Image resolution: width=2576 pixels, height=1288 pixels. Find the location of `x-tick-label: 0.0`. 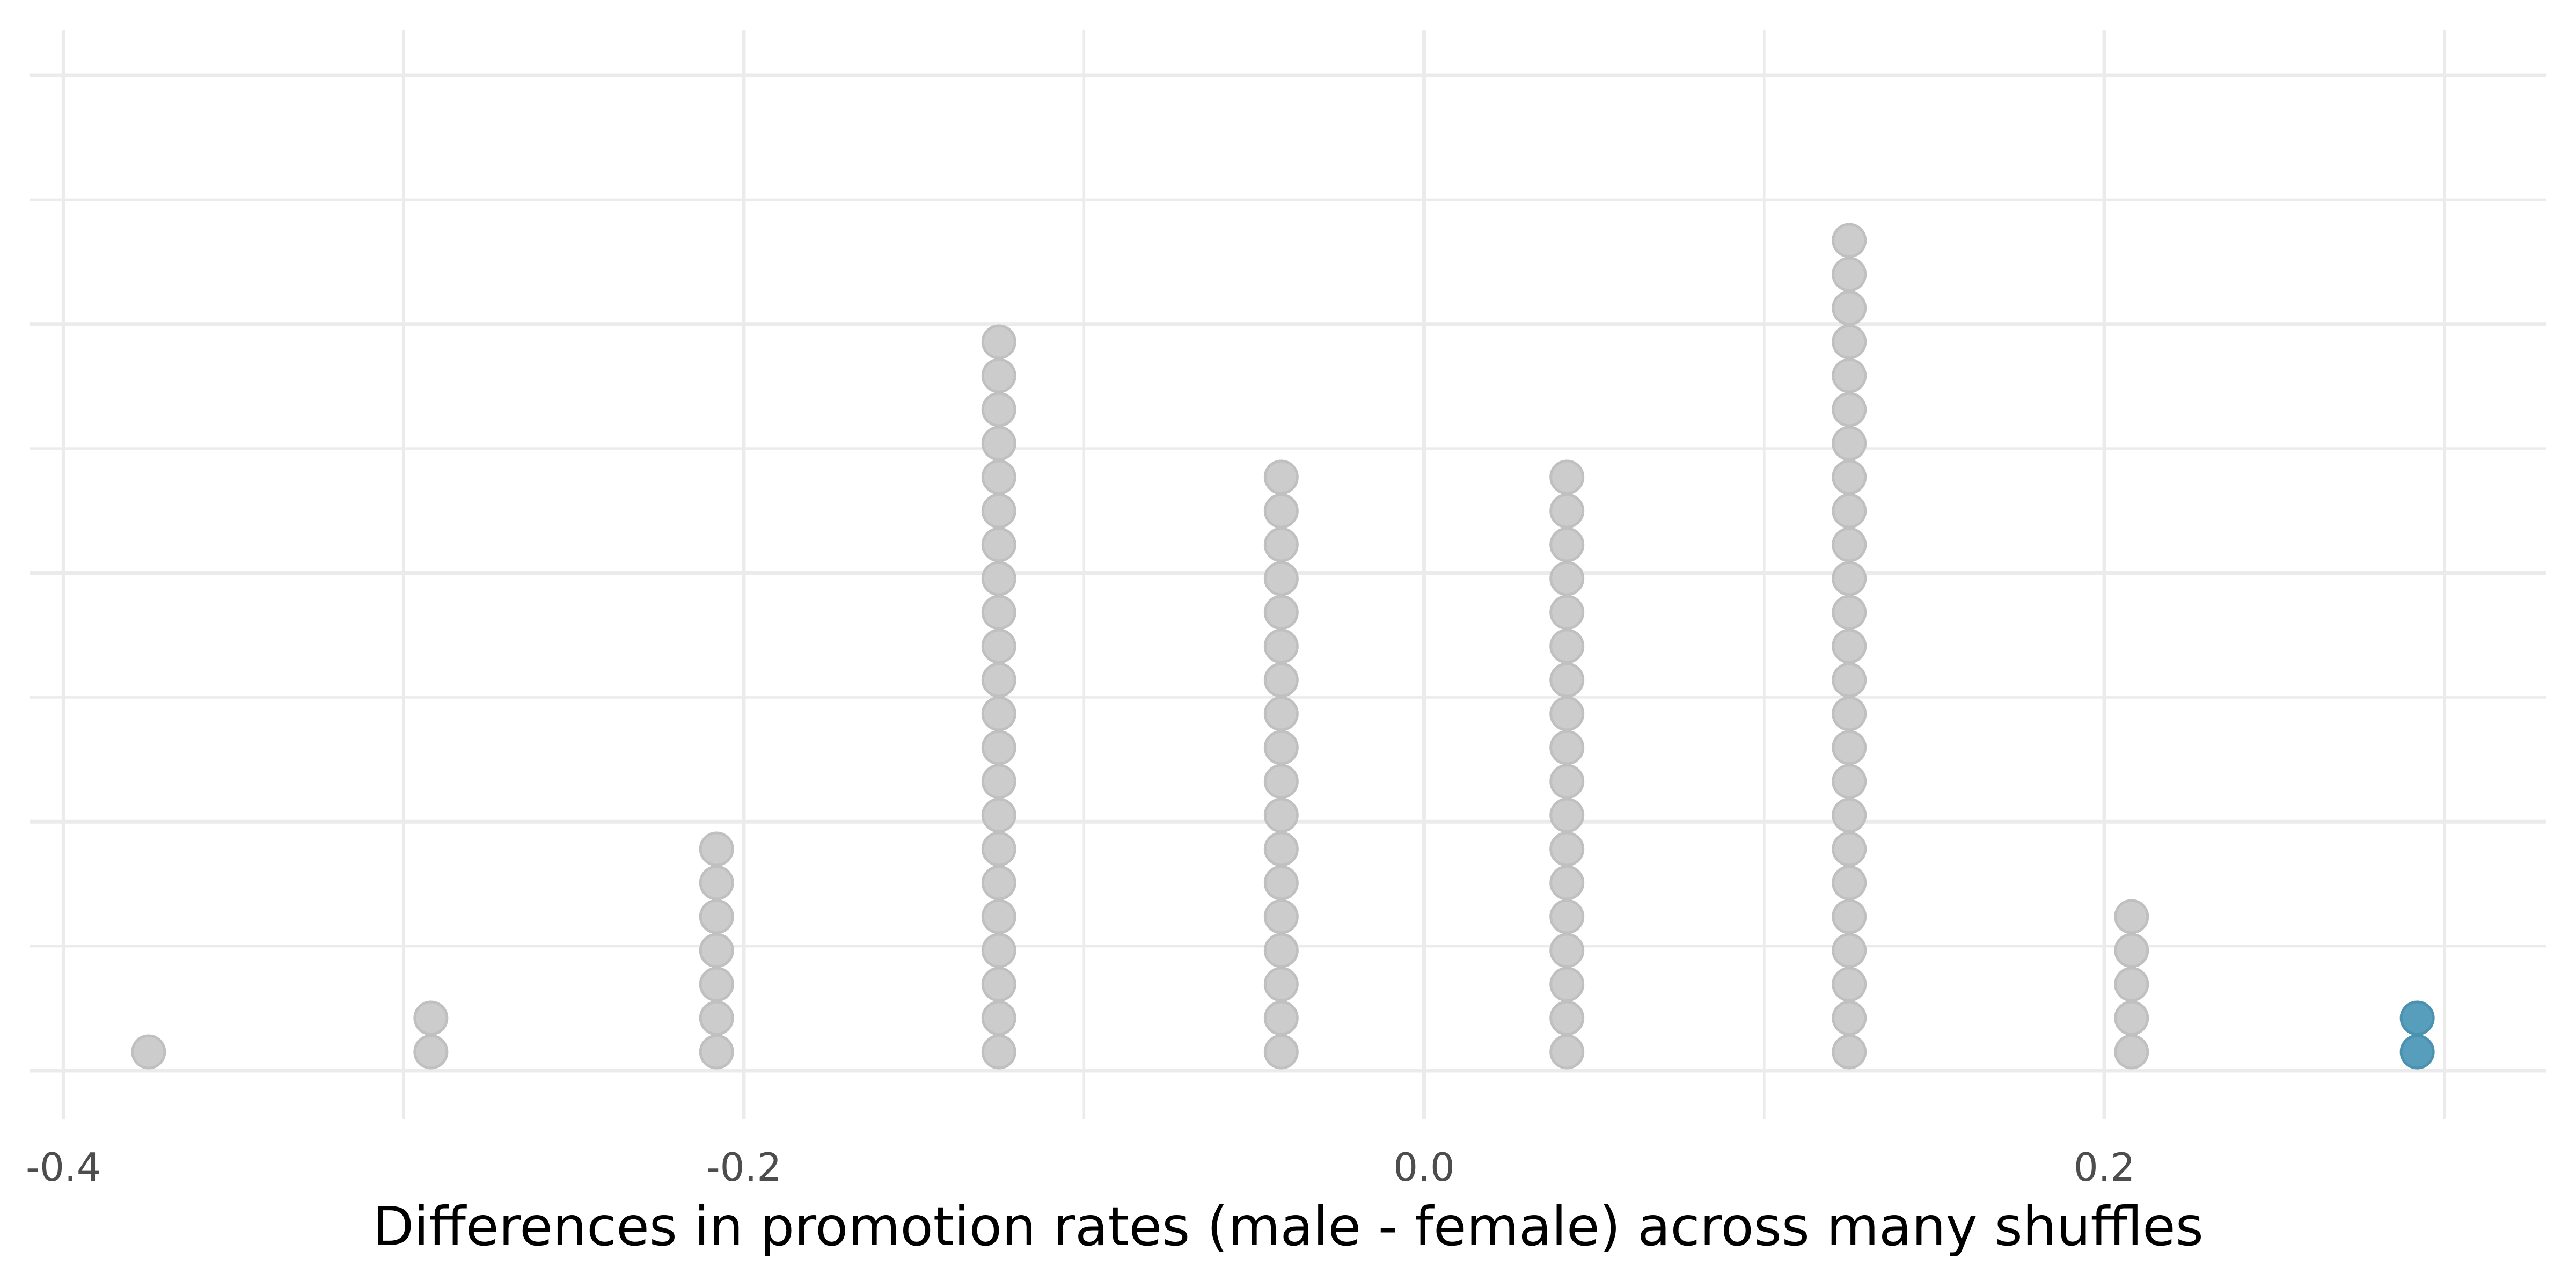

x-tick-label: 0.0 is located at coordinates (1424, 1167).